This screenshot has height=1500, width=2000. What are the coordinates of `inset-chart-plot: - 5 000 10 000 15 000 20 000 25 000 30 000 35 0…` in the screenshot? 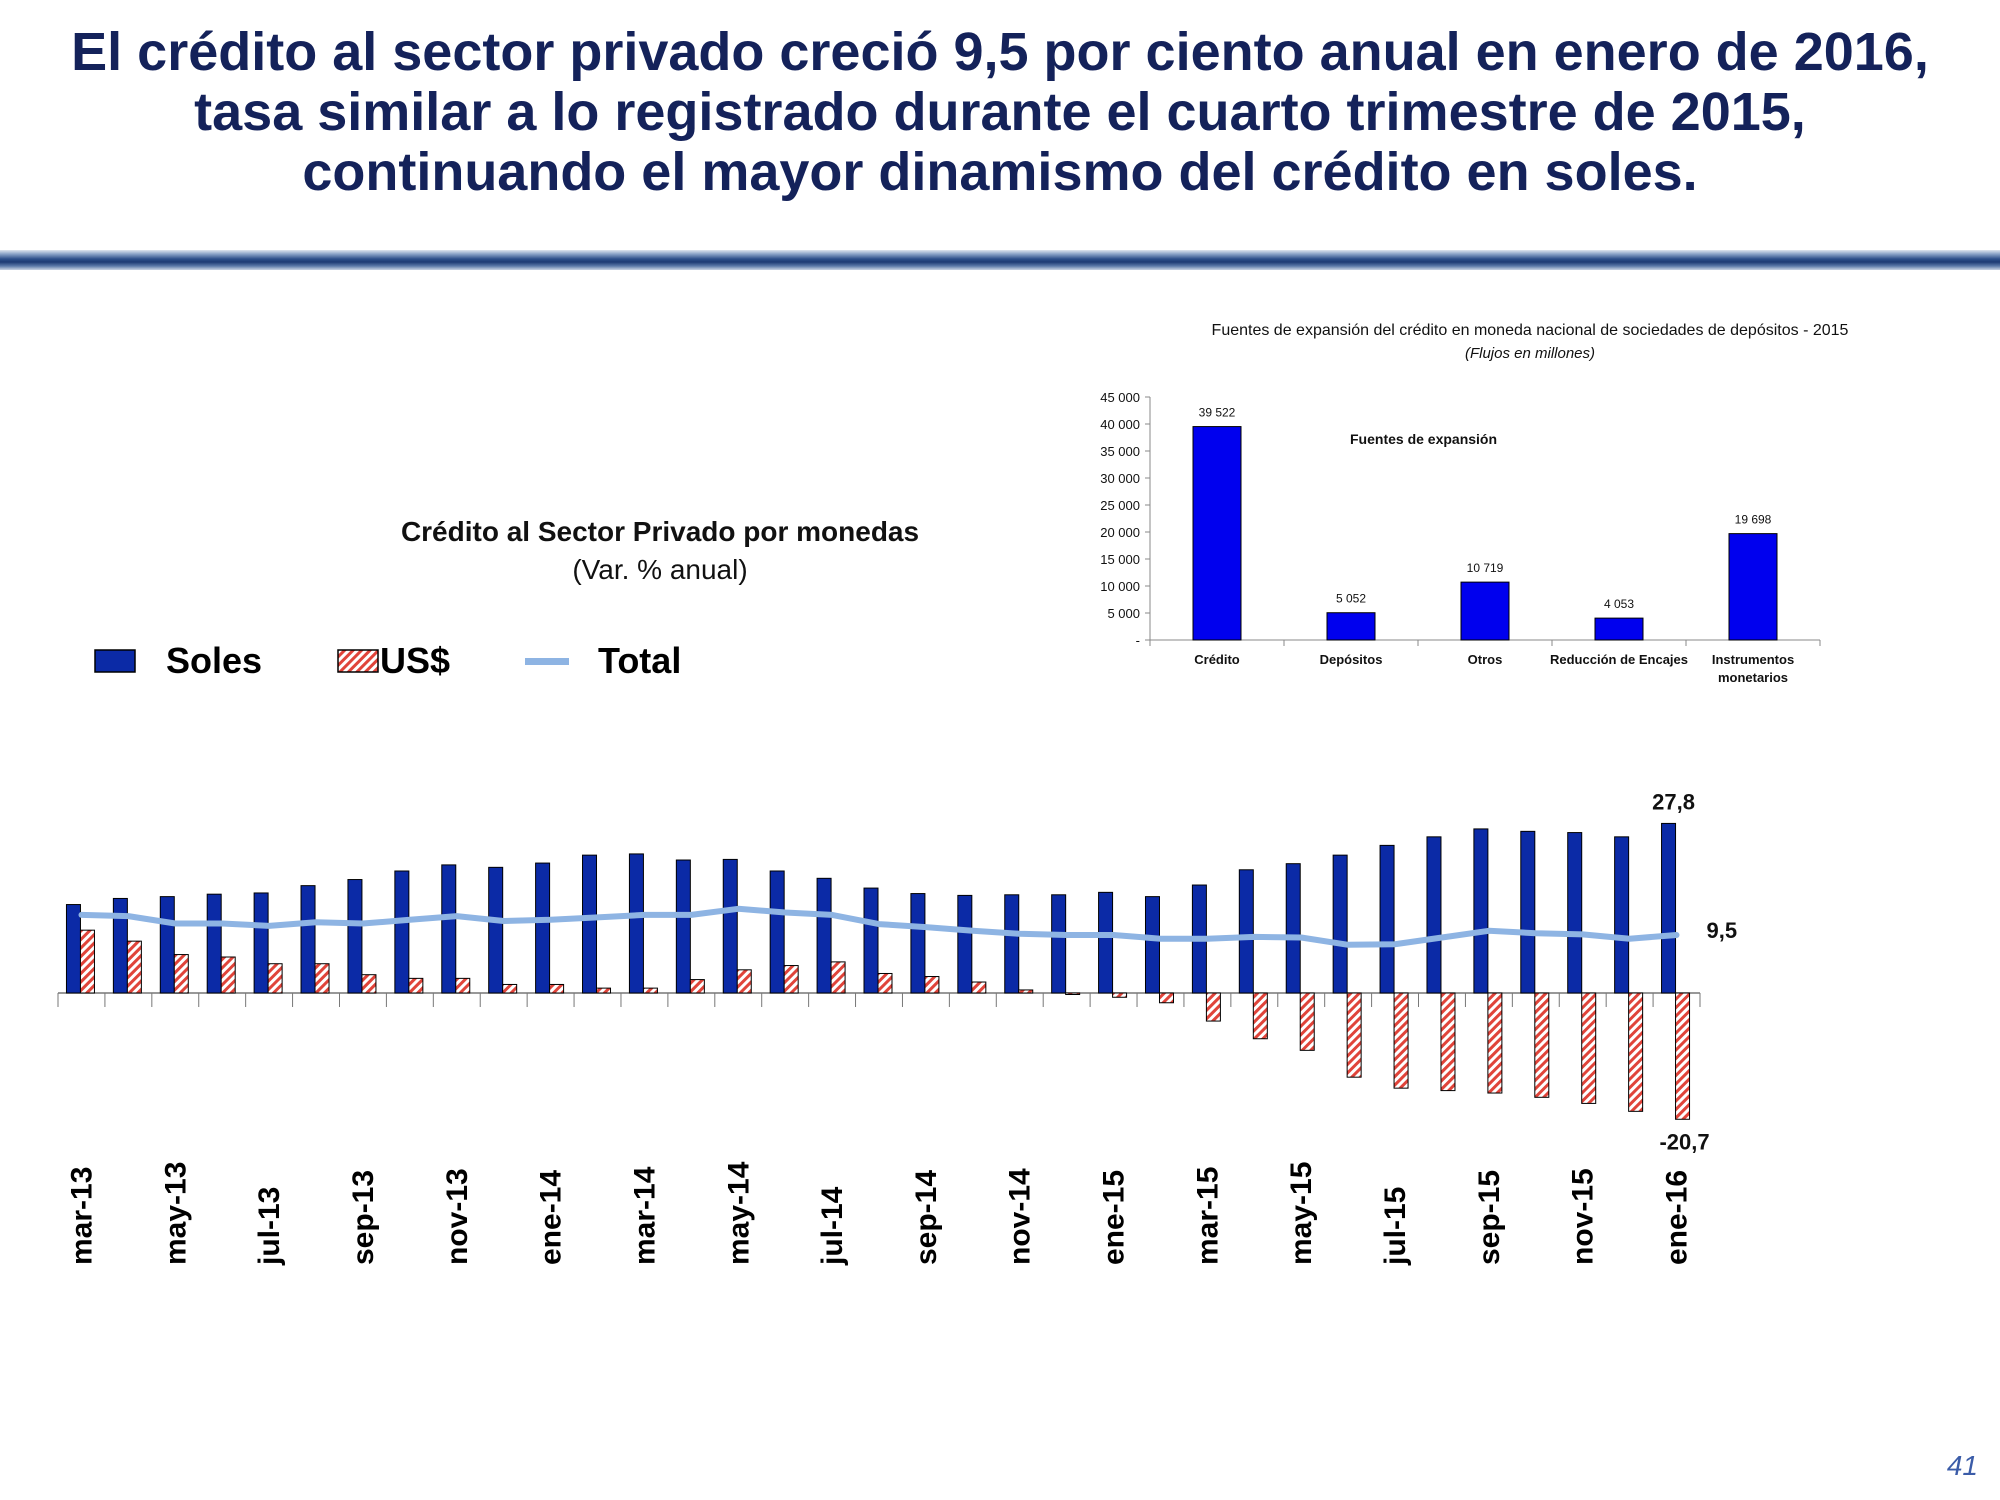 It's located at (1460, 537).